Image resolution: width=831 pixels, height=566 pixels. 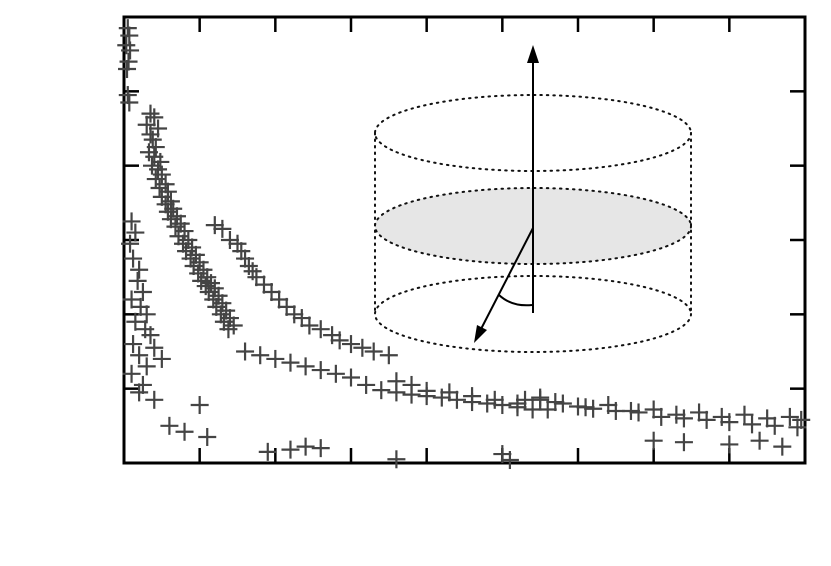 What do you see at coordinates (506, 279) in the screenshot?
I see `tilted-arrow` at bounding box center [506, 279].